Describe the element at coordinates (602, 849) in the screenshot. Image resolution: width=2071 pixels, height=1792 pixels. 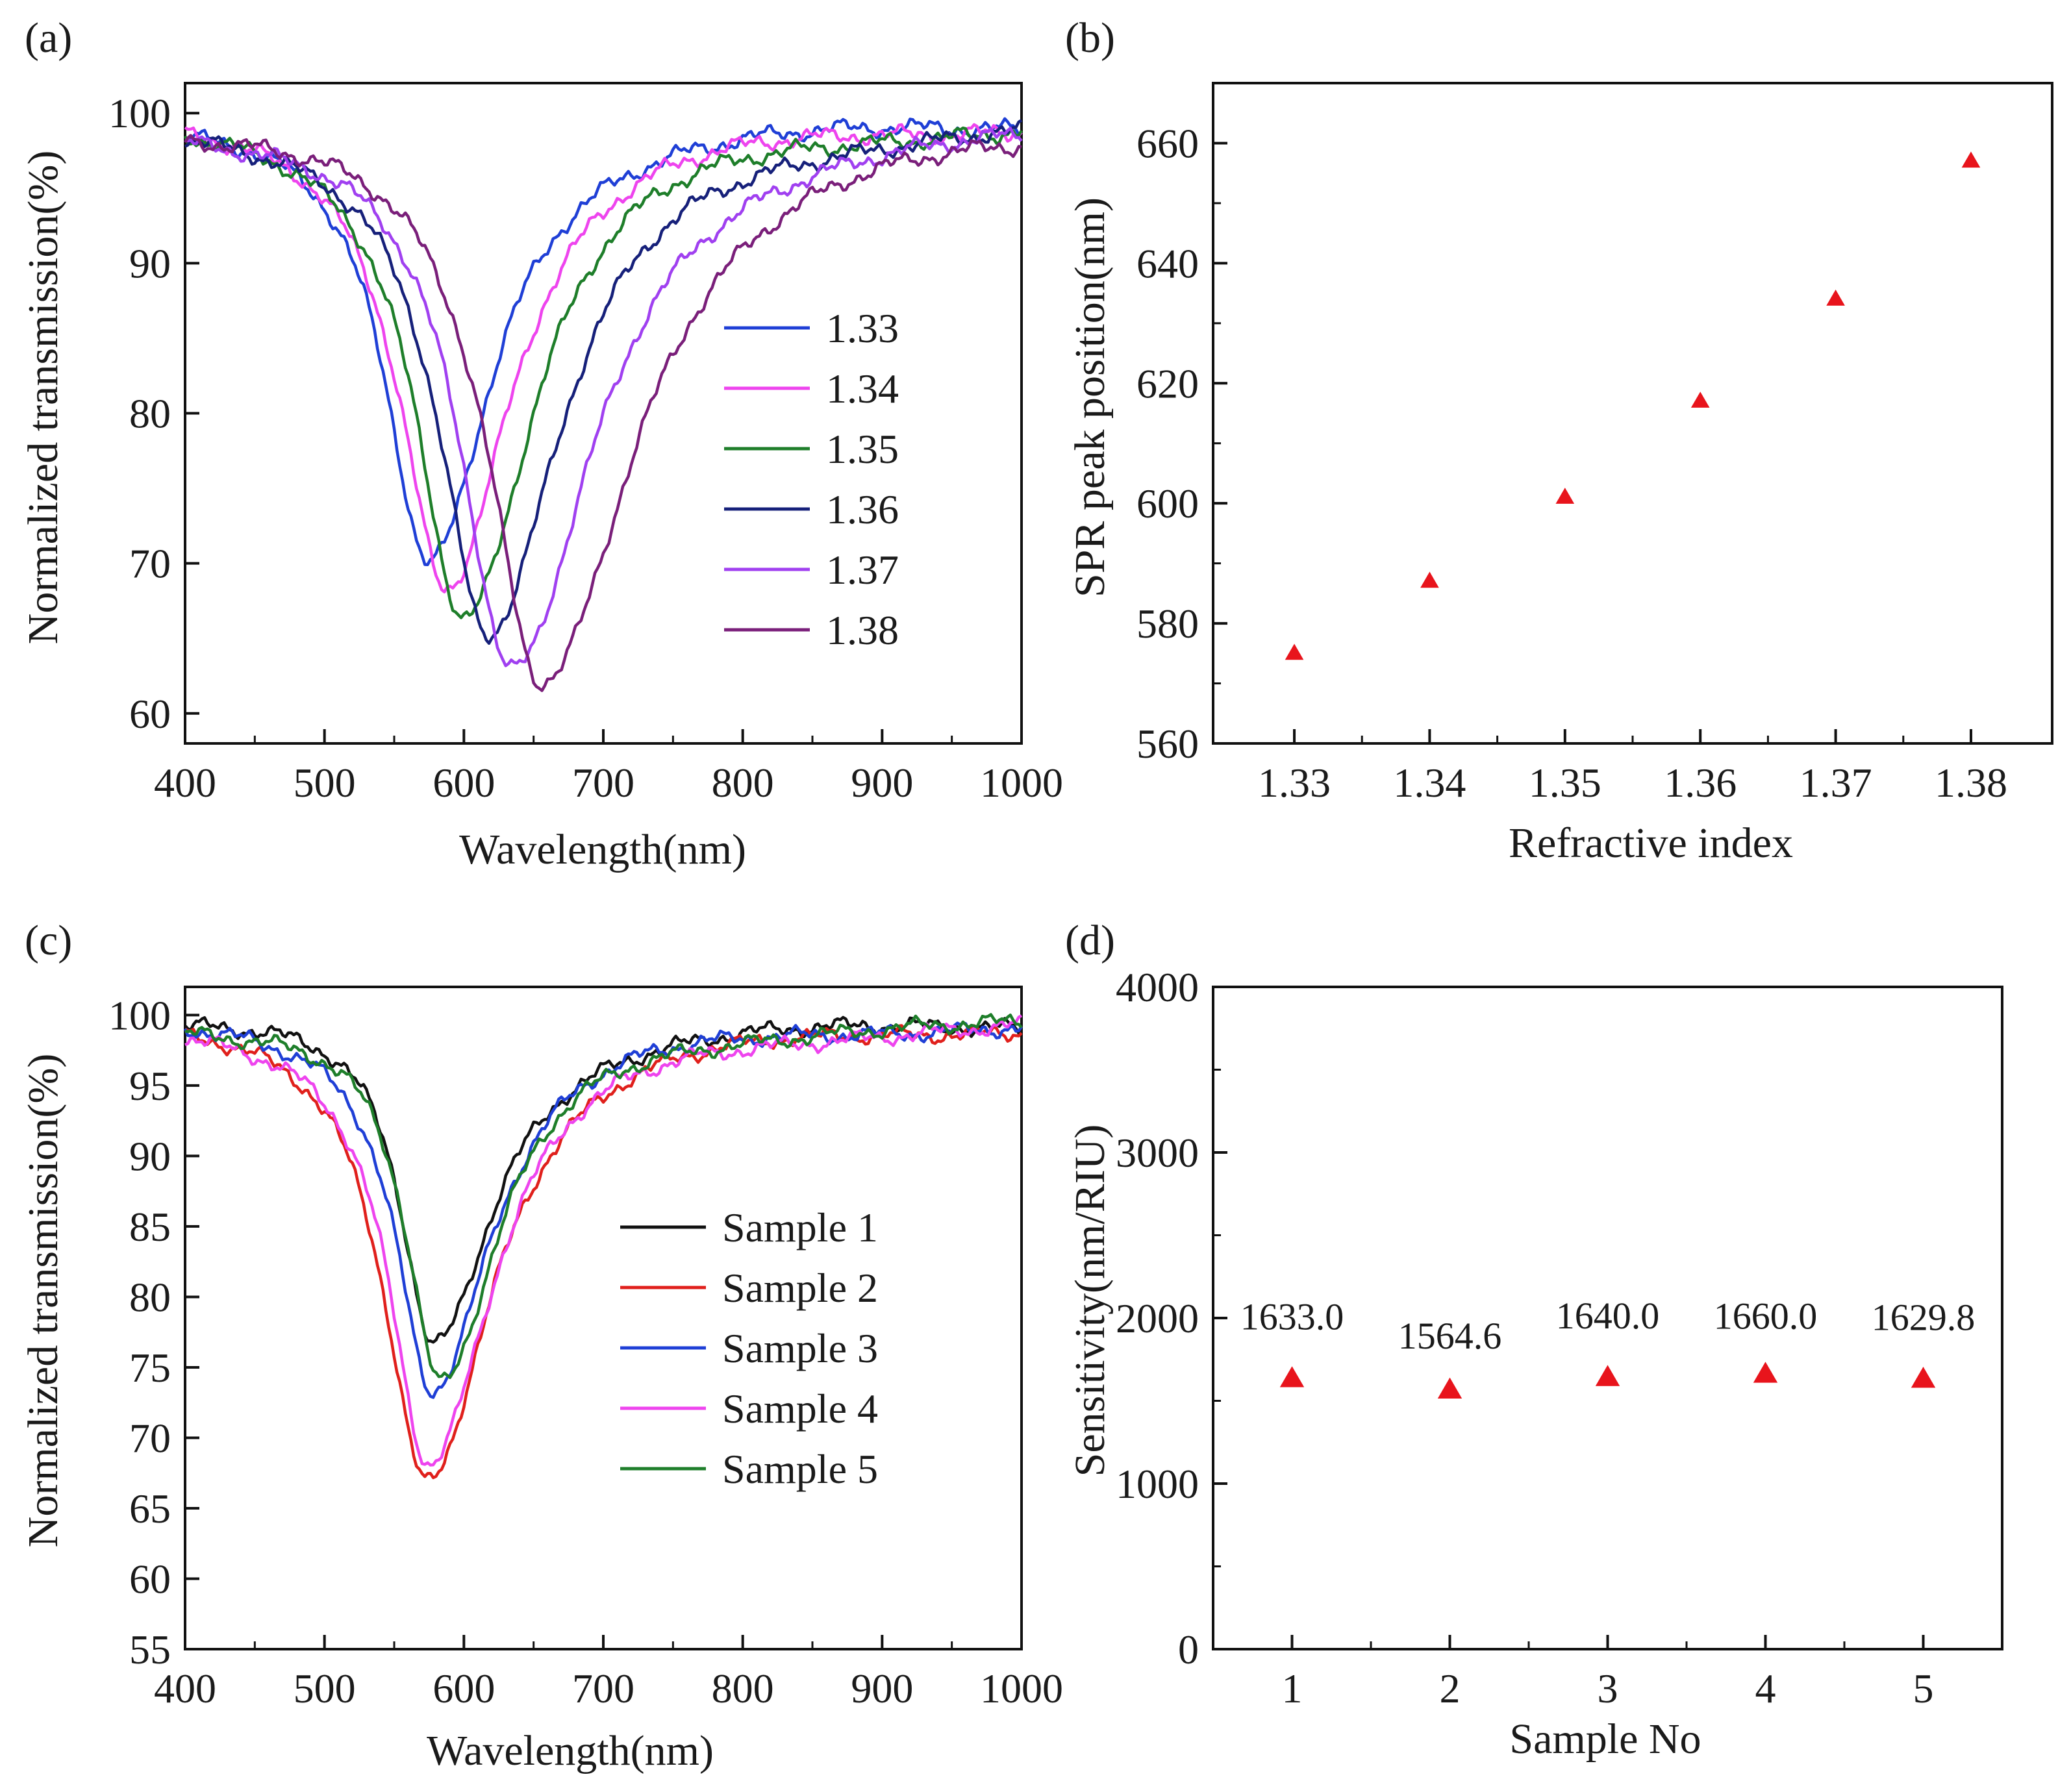
I see `panel-a-x-axis-label: Wavelength(nm)` at that location.